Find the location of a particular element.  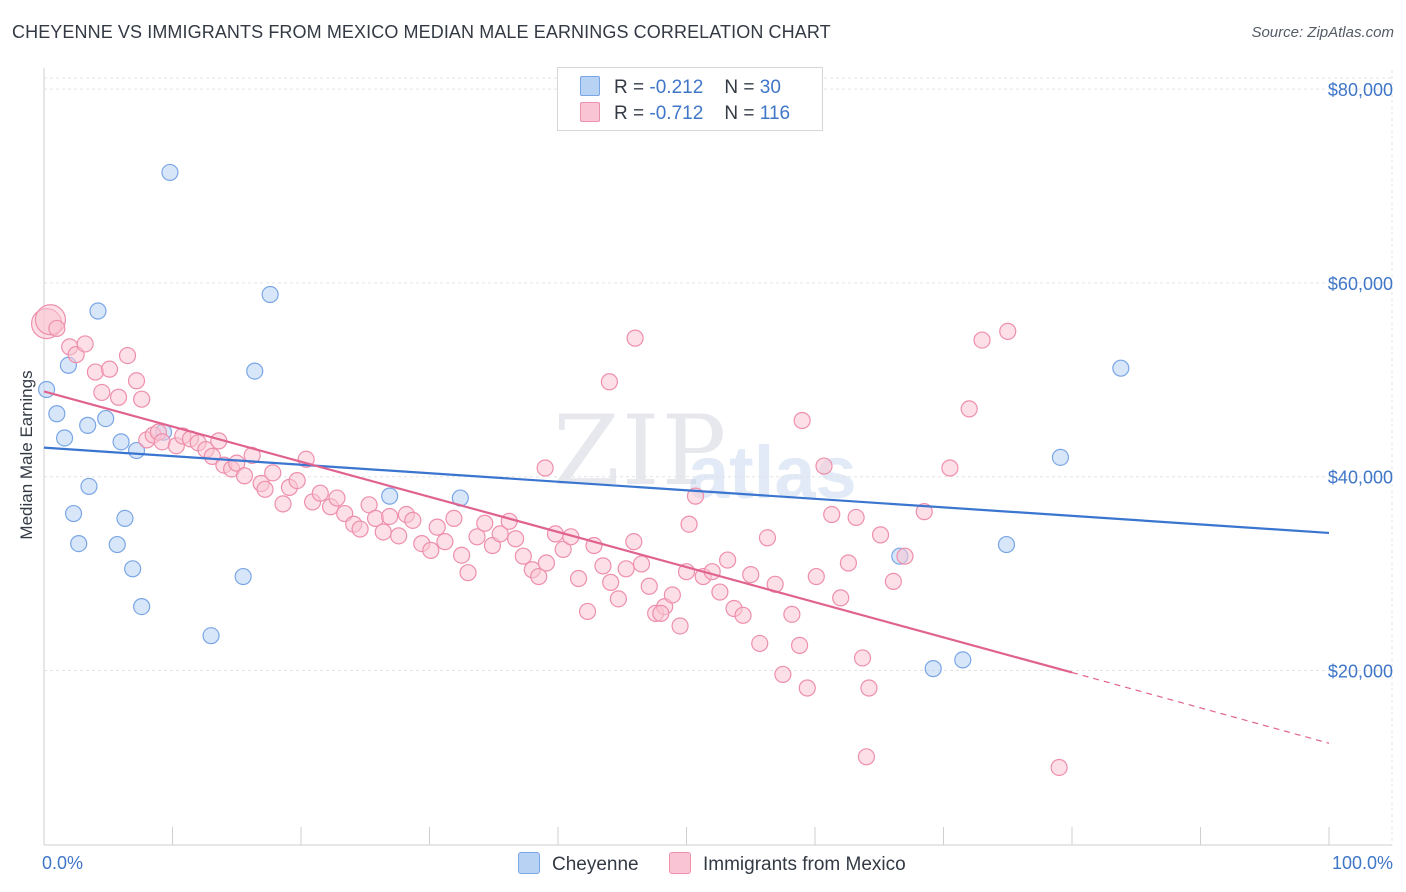

legend-item-mexico: Immigrants from Mexico is located at coordinates (787, 864).